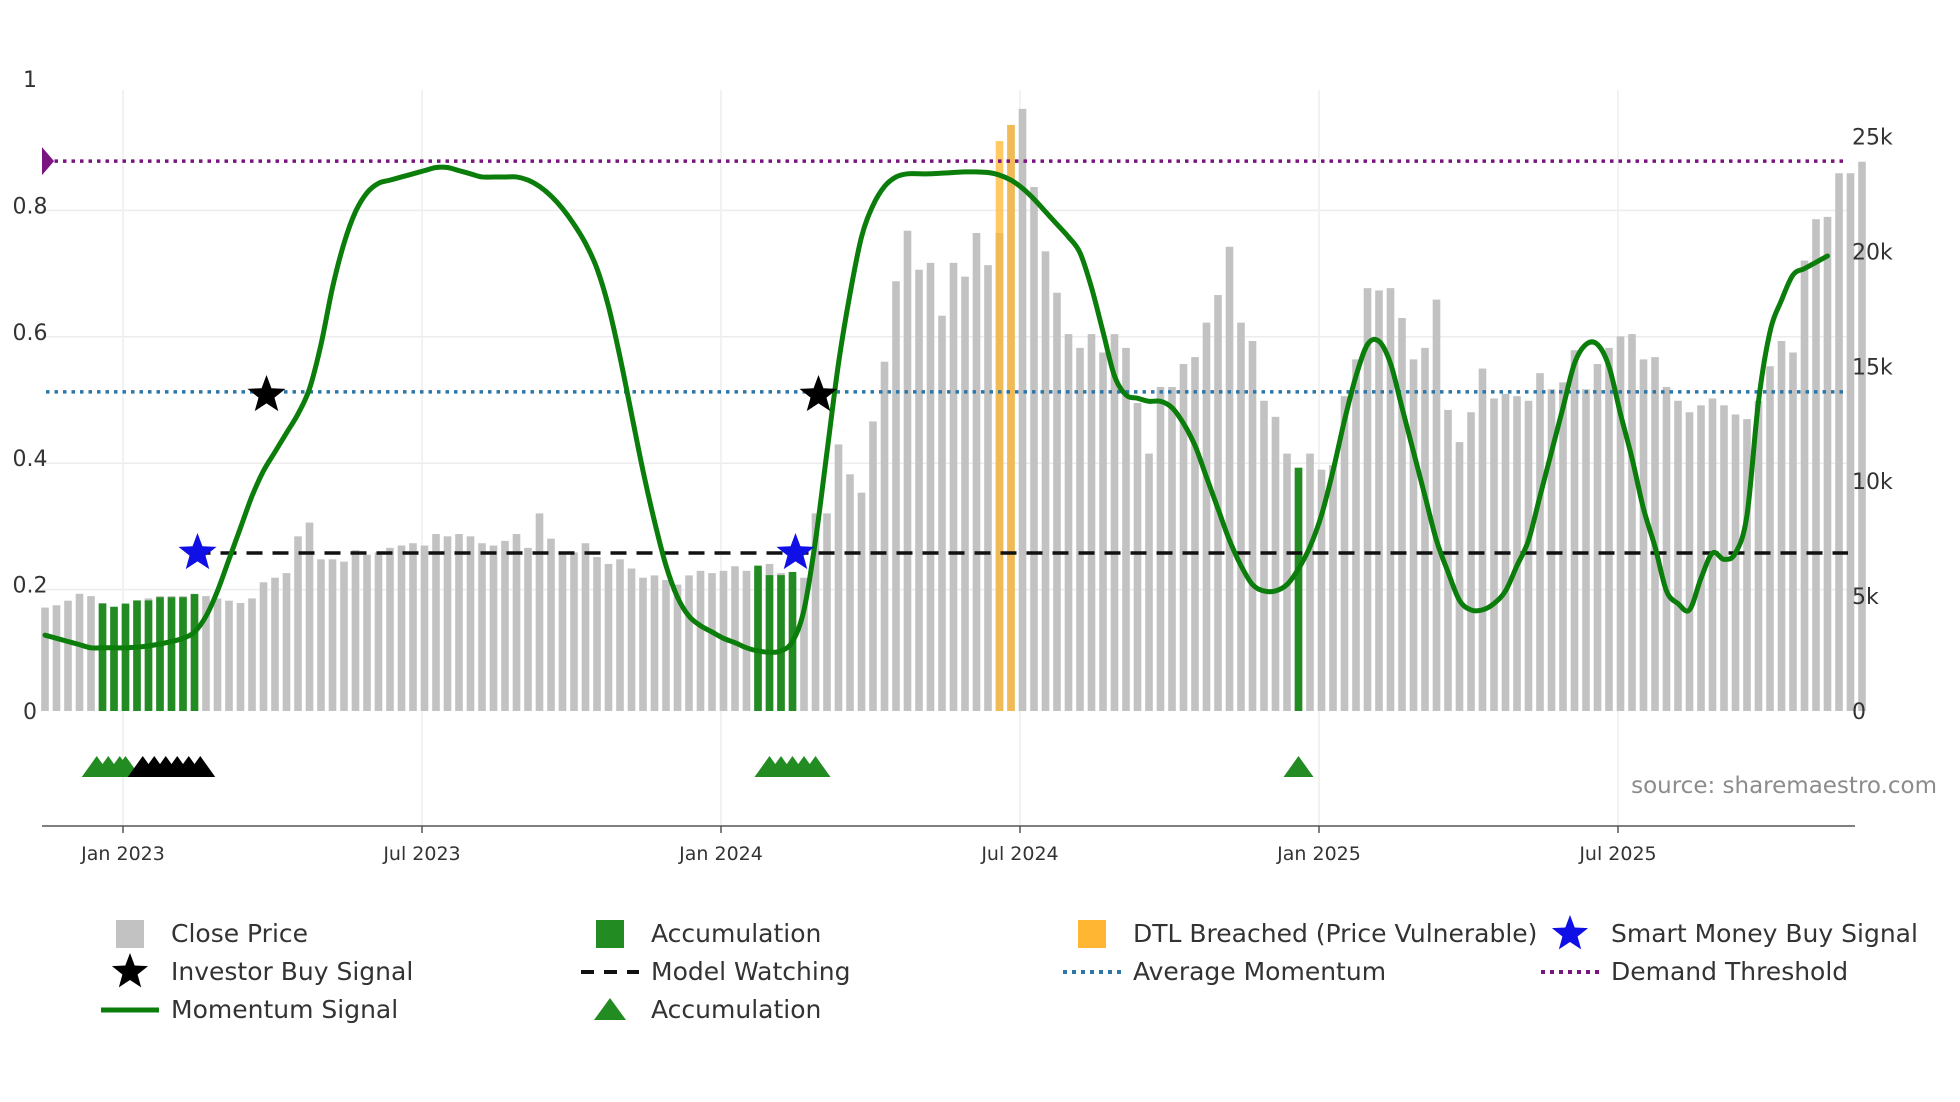  Describe the element at coordinates (30, 80) in the screenshot. I see `left-tick-label: 1` at that location.